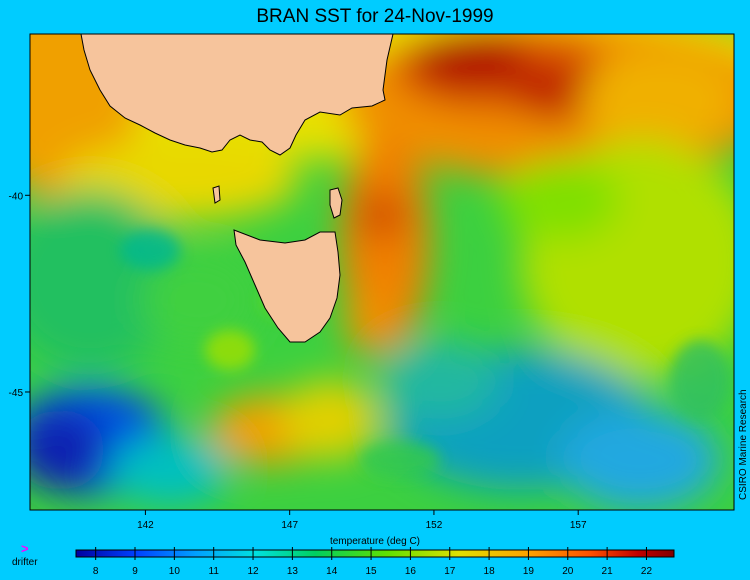  What do you see at coordinates (145, 525) in the screenshot?
I see `lon-tick-label: 142` at bounding box center [145, 525].